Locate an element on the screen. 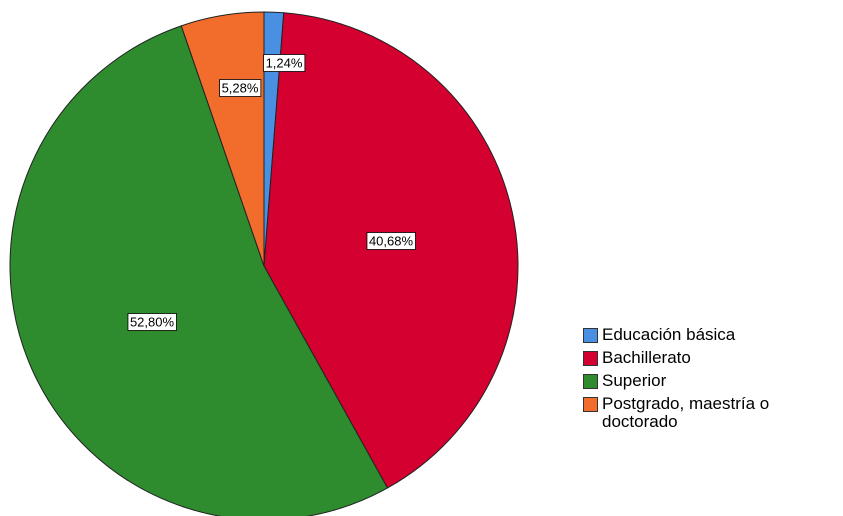 The width and height of the screenshot is (843, 516). data-label-text: 5,28% is located at coordinates (240, 88).